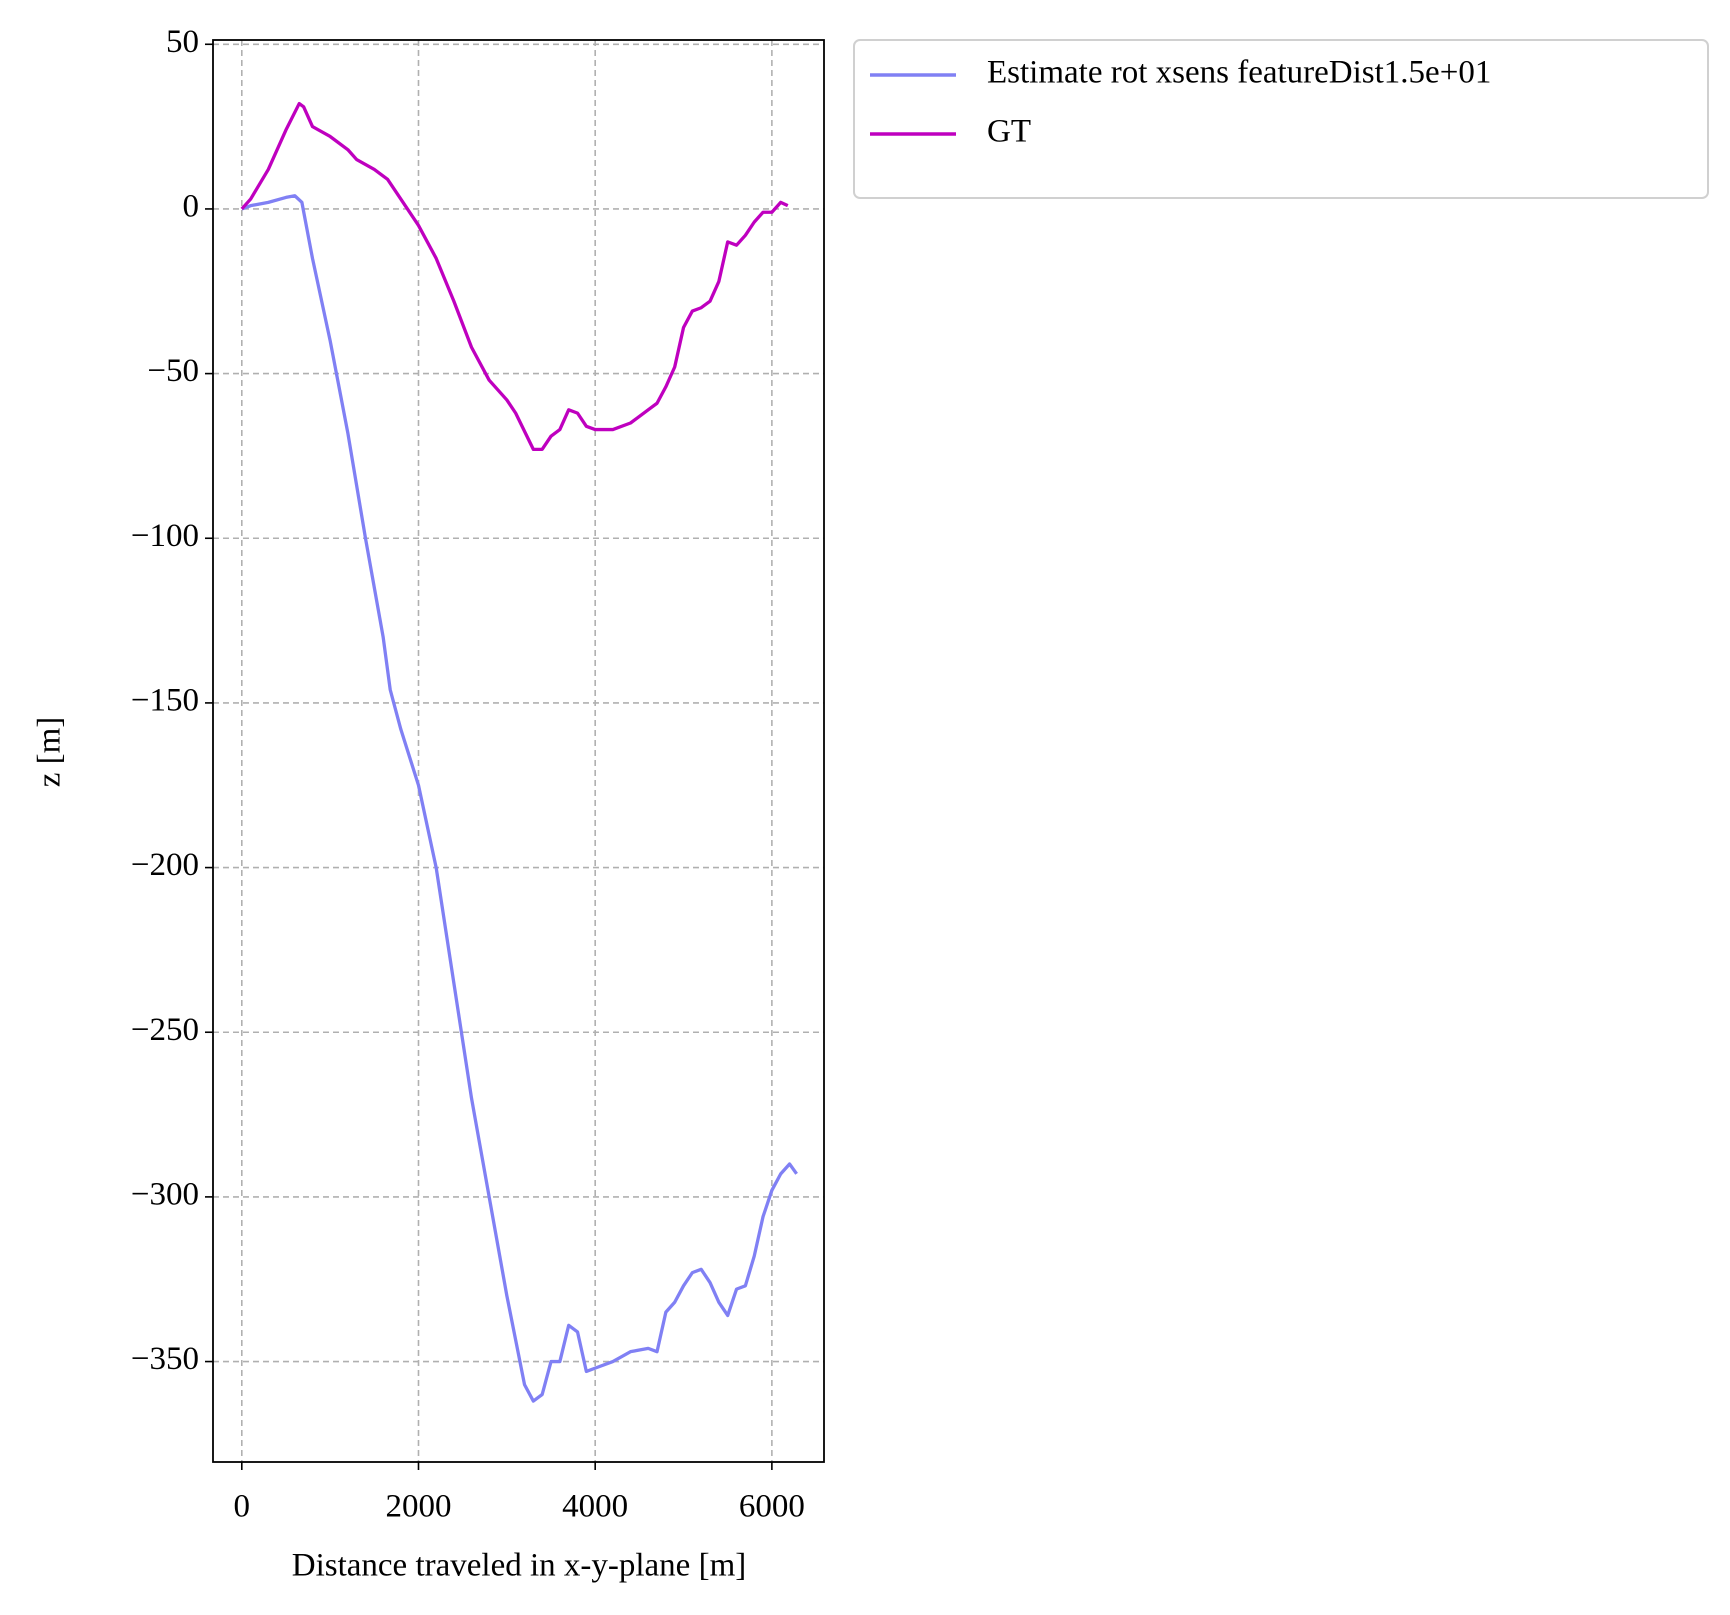 This screenshot has width=1730, height=1615. I want to click on y-tick-label: 50, so click(182, 42).